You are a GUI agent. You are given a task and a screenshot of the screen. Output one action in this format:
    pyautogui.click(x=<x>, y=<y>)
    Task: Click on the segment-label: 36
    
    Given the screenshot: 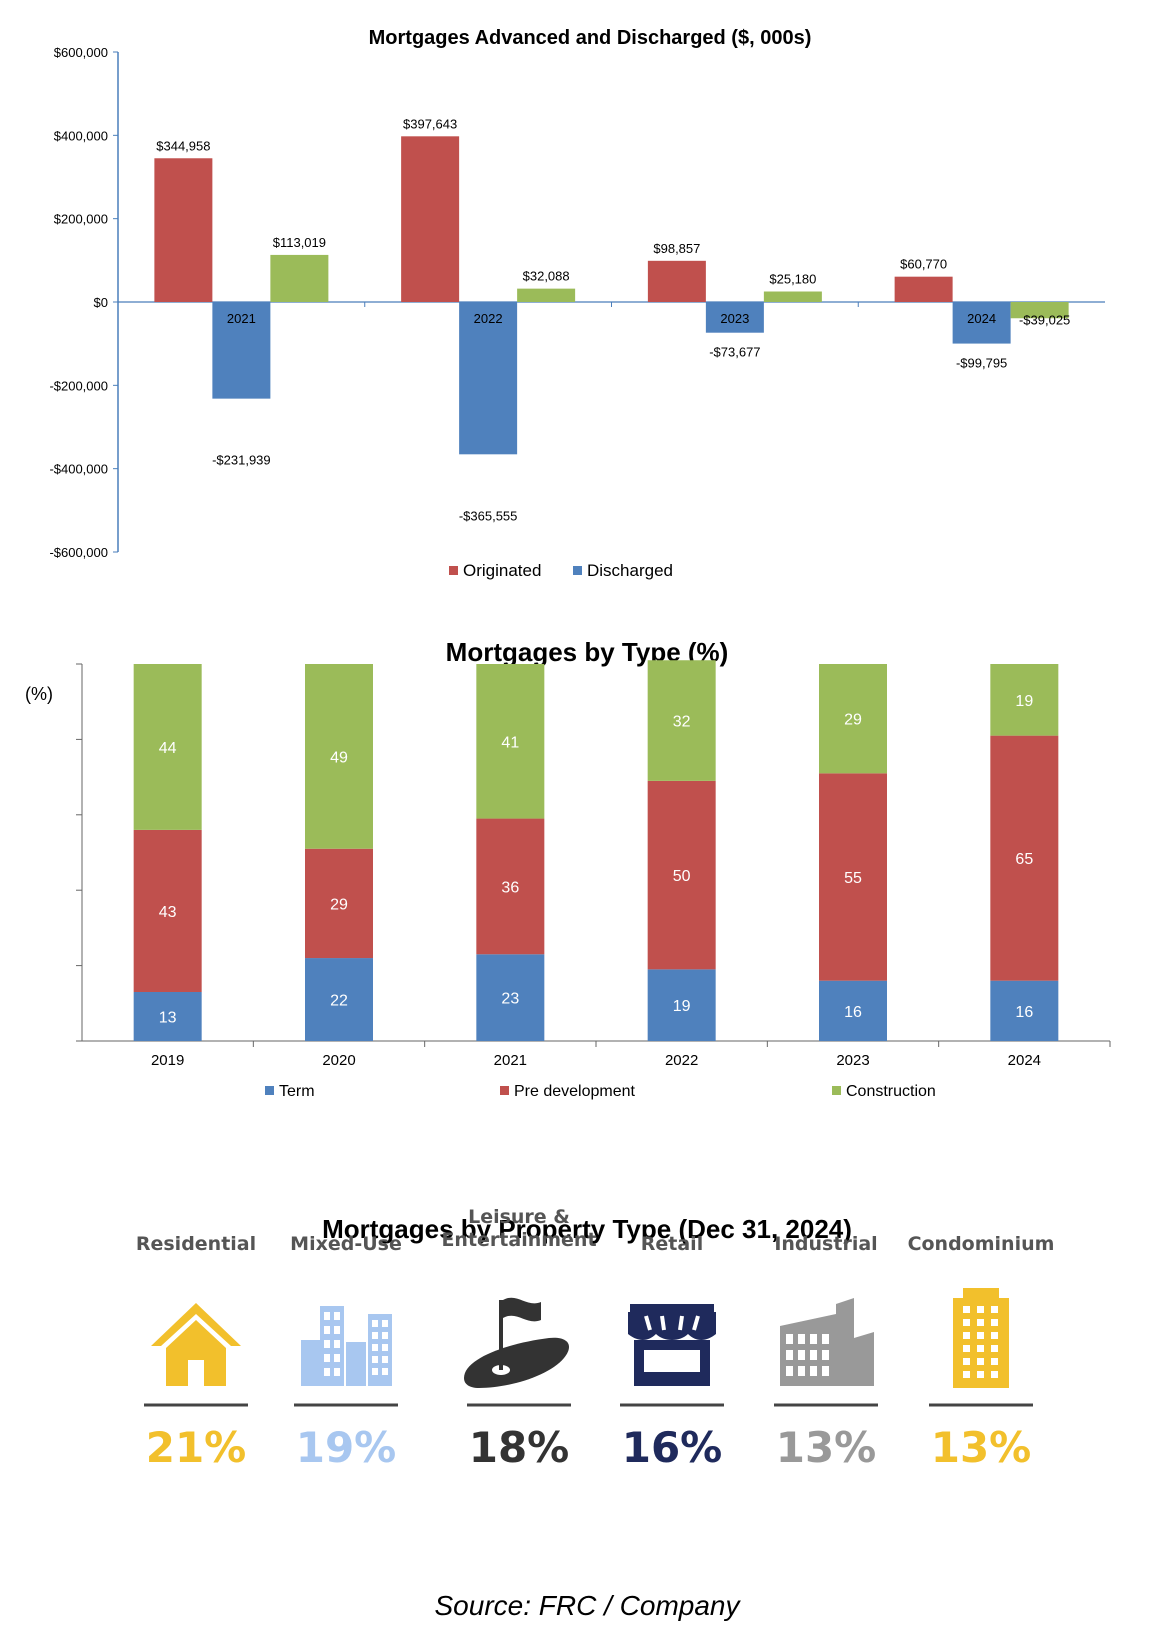 What is the action you would take?
    pyautogui.click(x=510, y=887)
    